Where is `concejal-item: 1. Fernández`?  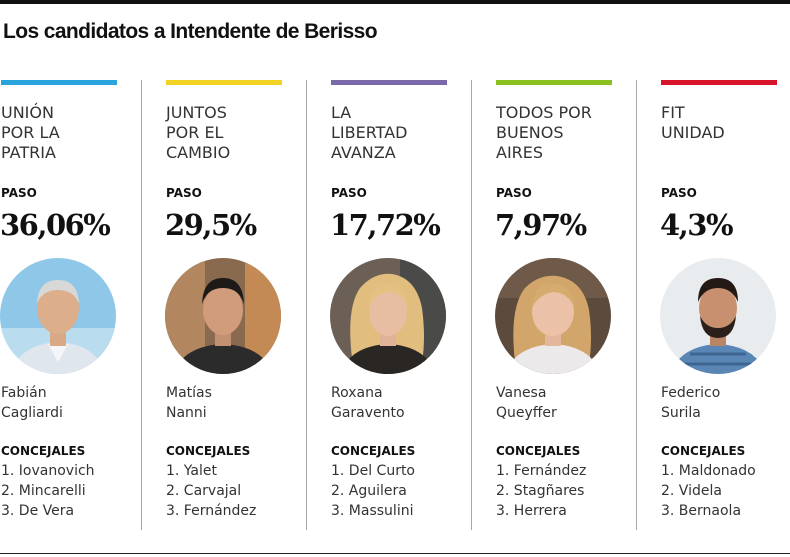
concejal-item: 1. Fernández is located at coordinates (541, 471).